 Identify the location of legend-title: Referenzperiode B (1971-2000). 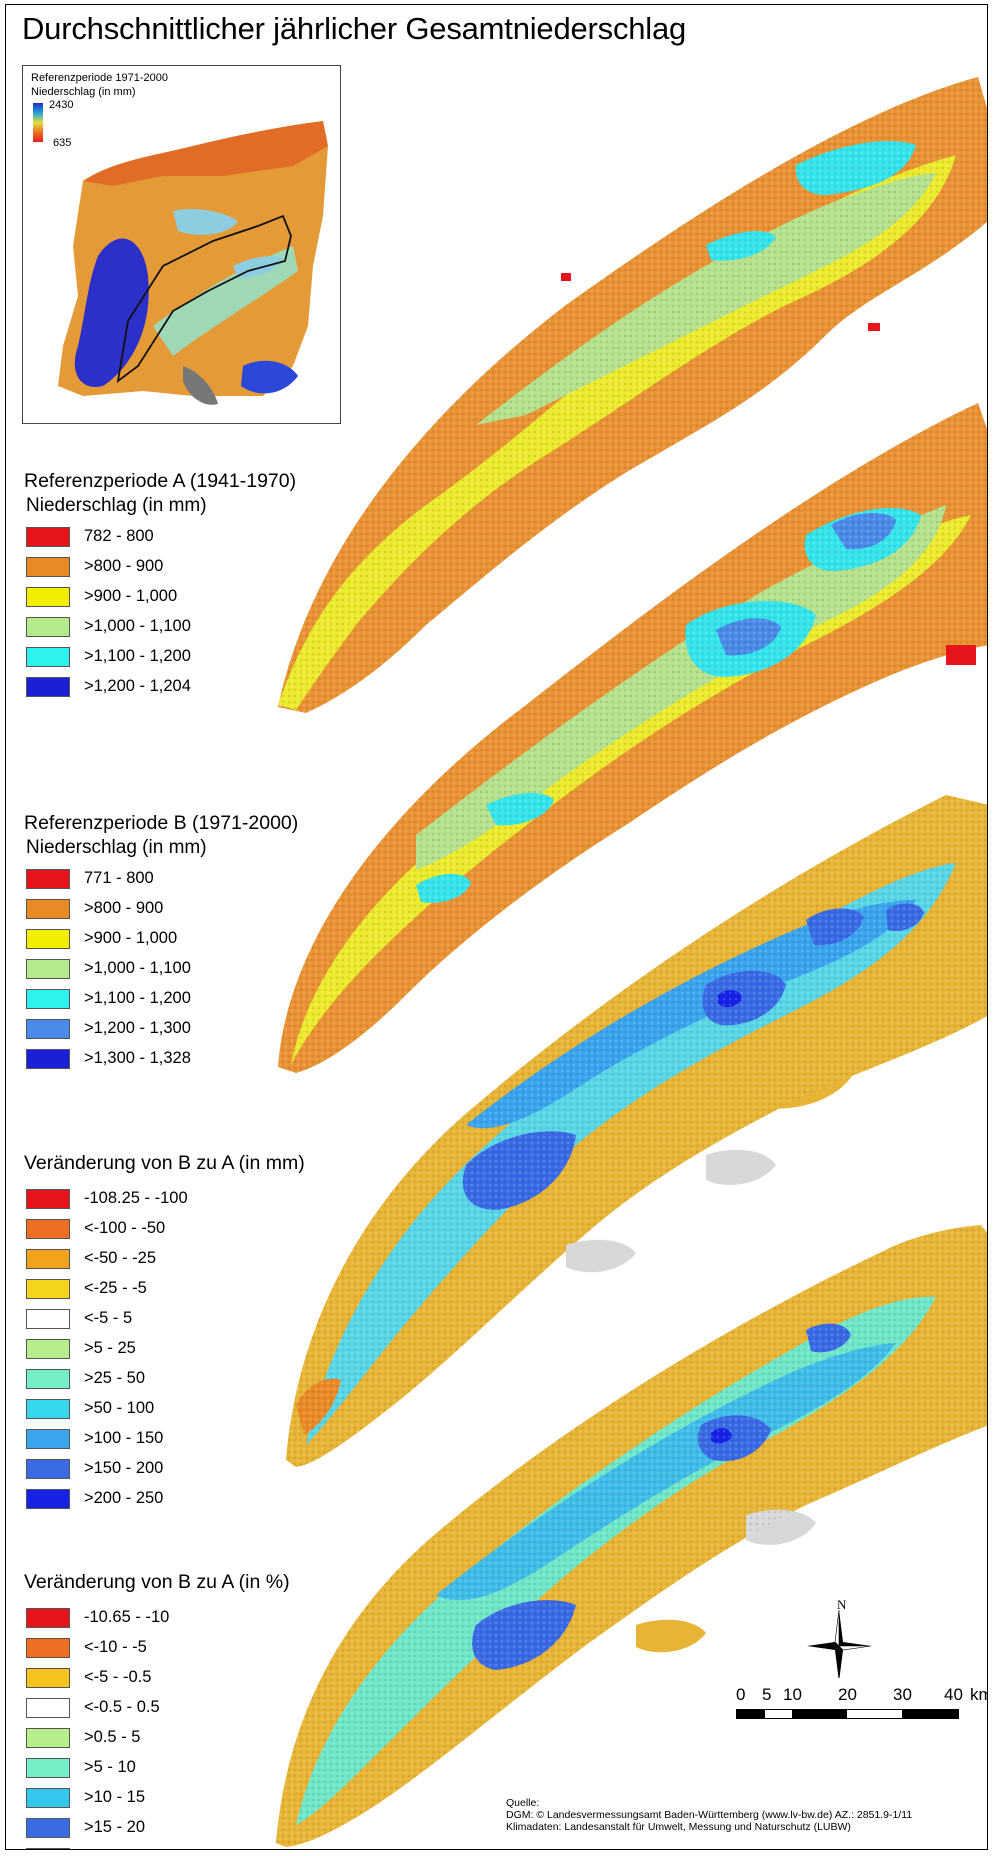
(161, 823).